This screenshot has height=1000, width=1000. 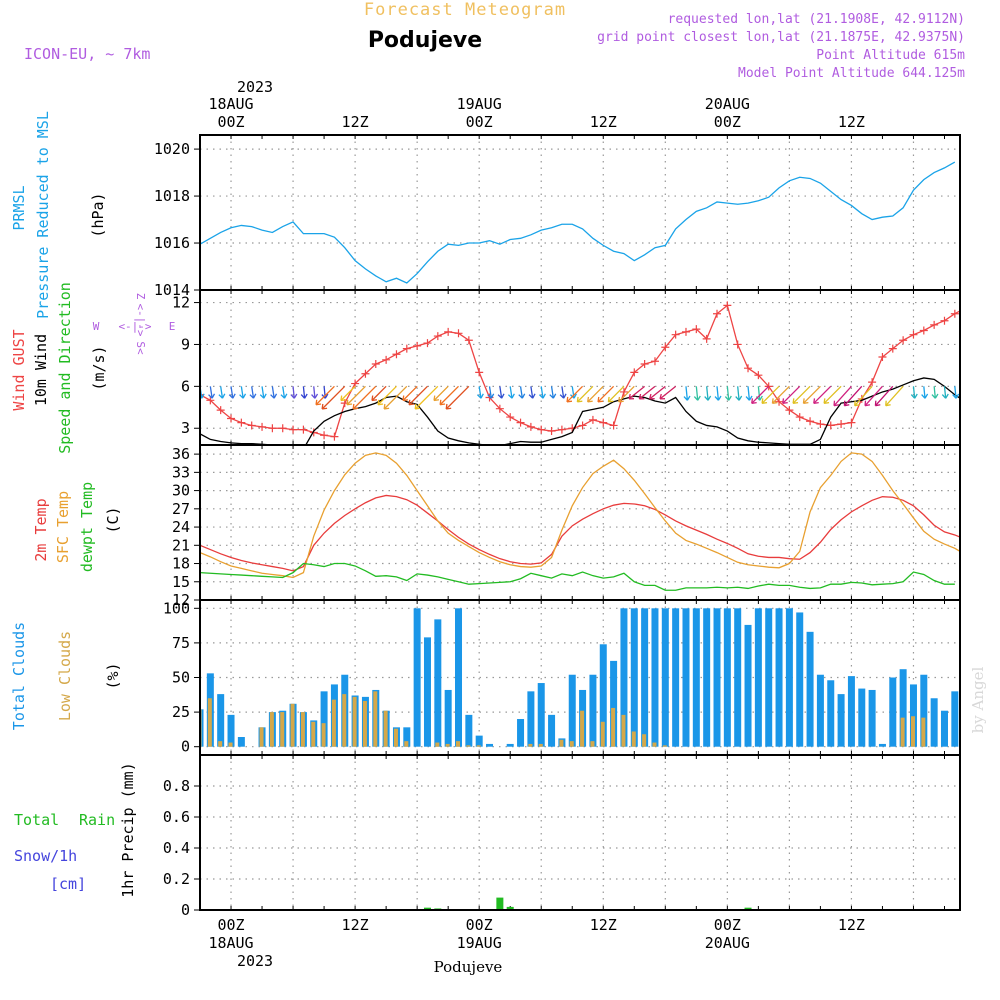 I want to click on ytick-label: 0.6, so click(x=176, y=817).